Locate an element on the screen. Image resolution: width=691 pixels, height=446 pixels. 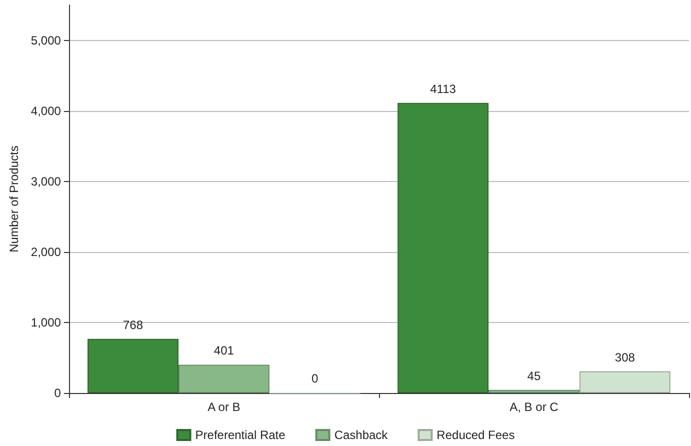
data-label: 308 is located at coordinates (625, 357).